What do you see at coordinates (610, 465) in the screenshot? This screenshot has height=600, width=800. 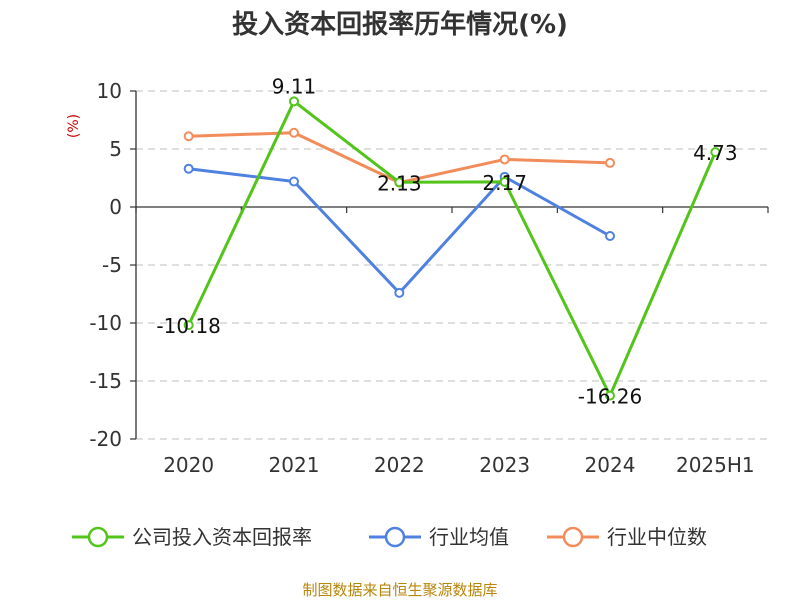 I see `x-tick-label: 2024` at bounding box center [610, 465].